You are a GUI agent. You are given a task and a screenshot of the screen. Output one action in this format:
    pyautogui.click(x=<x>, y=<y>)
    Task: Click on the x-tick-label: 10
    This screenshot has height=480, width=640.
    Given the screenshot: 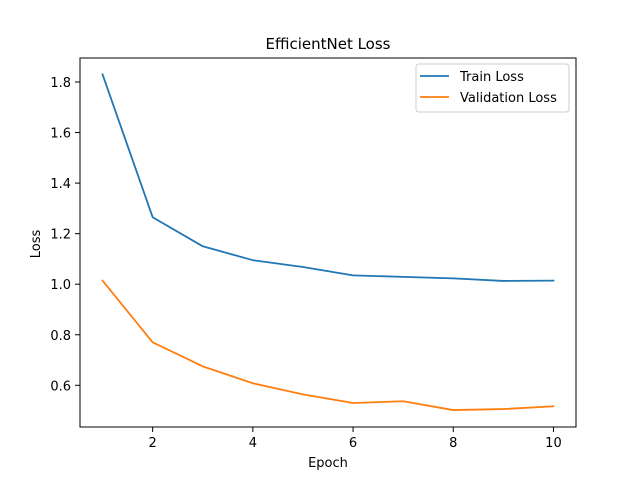 What is the action you would take?
    pyautogui.click(x=553, y=443)
    